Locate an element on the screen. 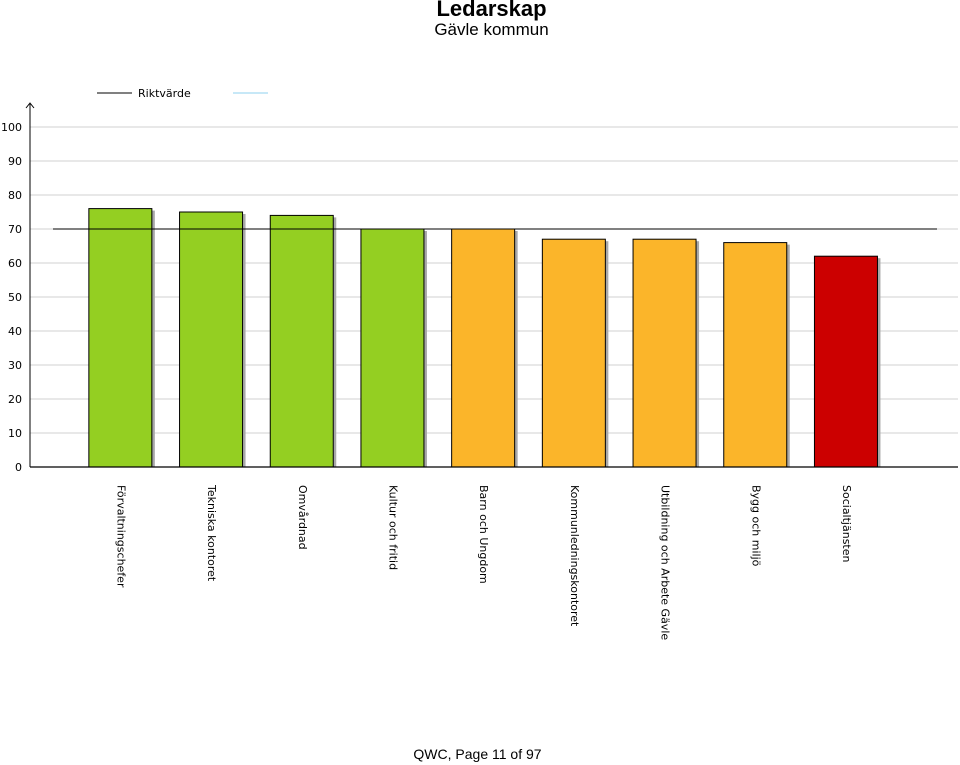 This screenshot has height=765, width=960. y-tick-label: 40 is located at coordinates (15, 331).